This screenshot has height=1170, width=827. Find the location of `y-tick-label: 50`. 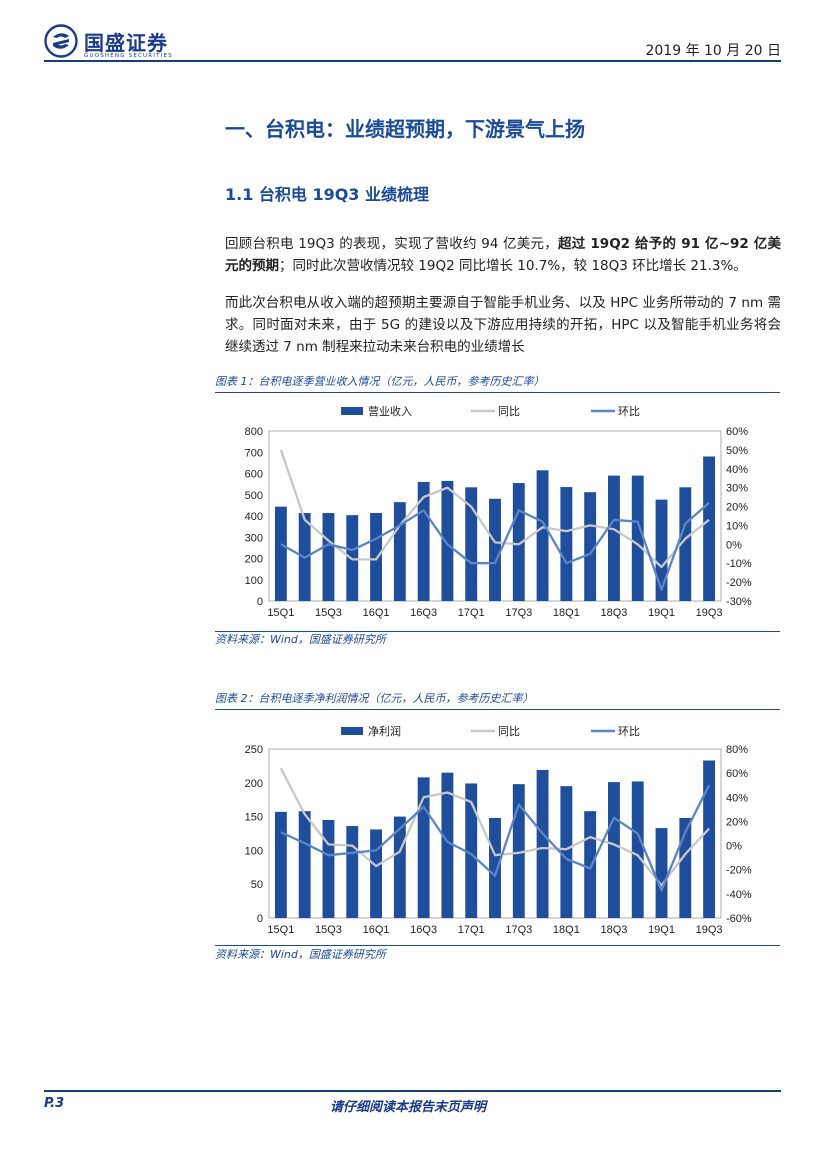

y-tick-label: 50 is located at coordinates (257, 885).